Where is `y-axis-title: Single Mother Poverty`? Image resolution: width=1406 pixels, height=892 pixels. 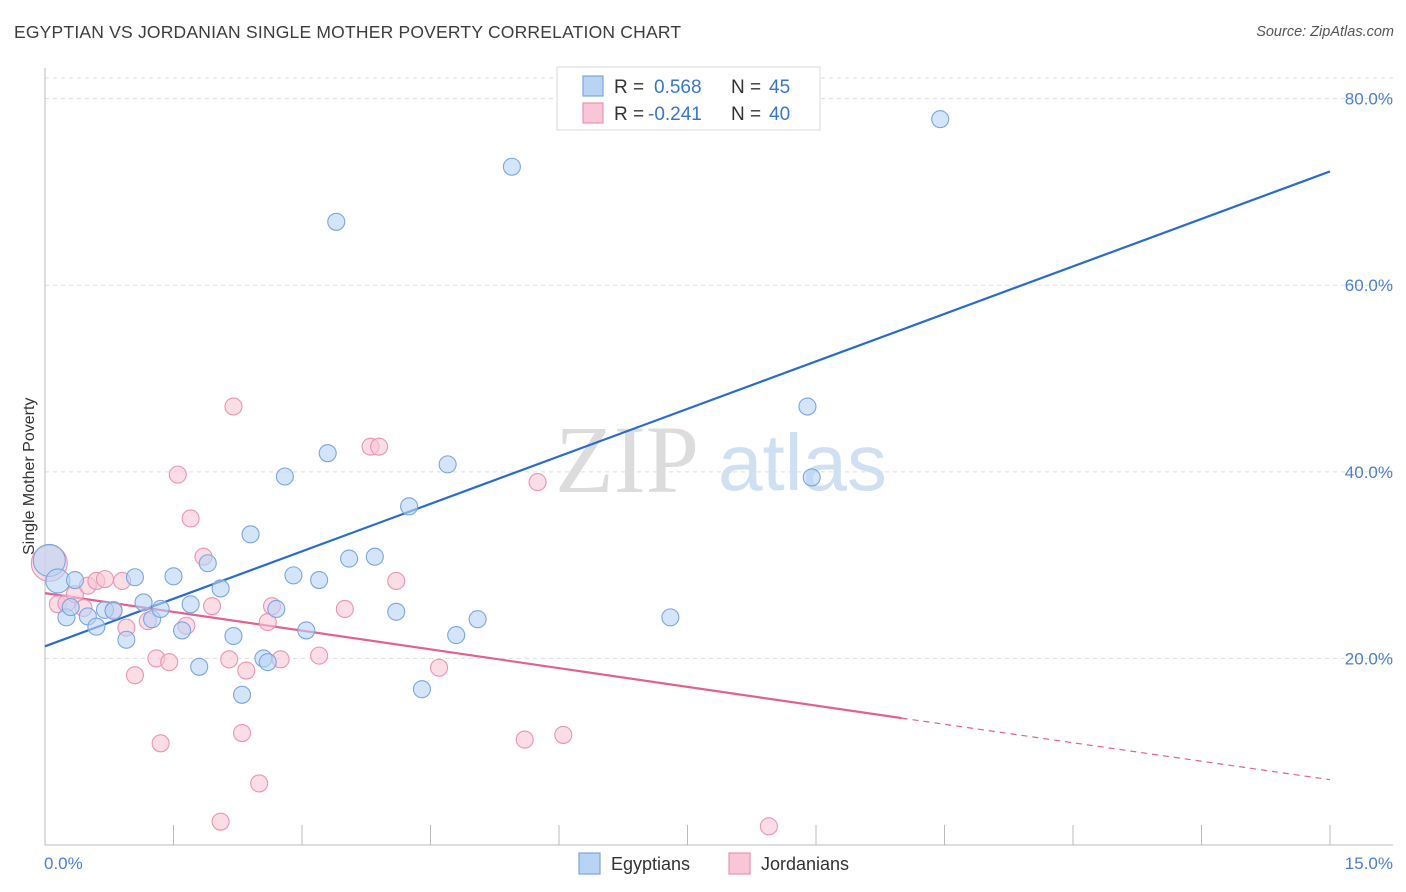 y-axis-title: Single Mother Poverty is located at coordinates (29, 476).